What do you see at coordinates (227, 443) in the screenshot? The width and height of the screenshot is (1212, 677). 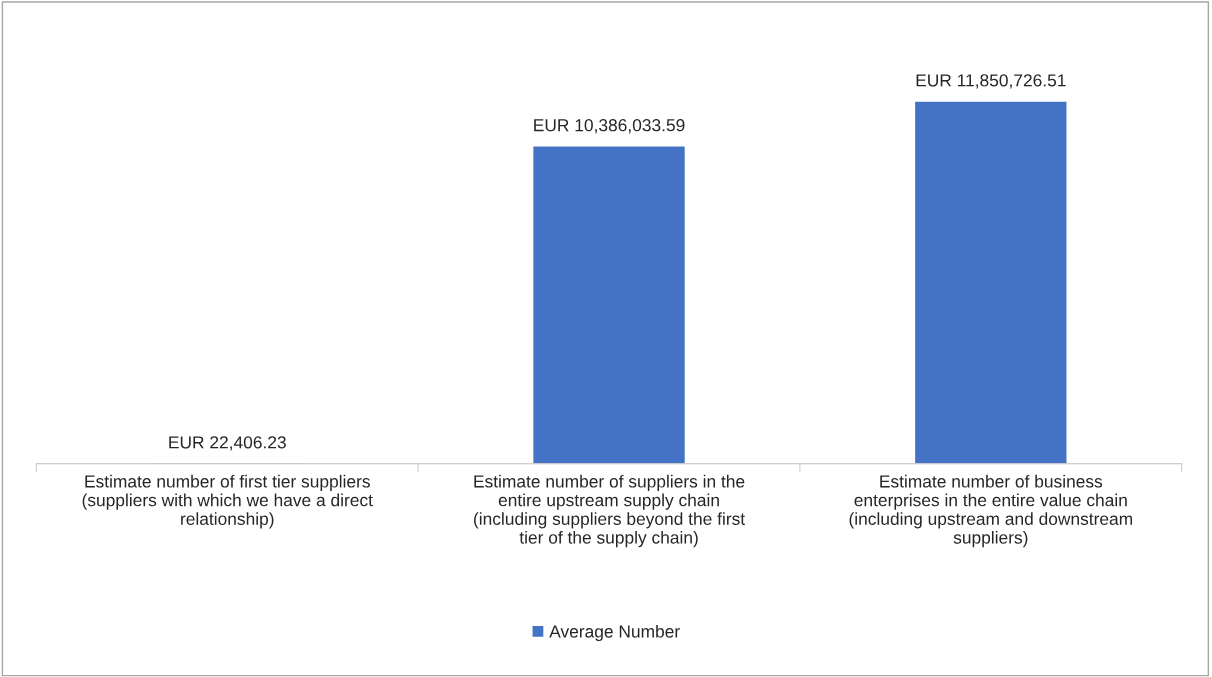 I see `data-label: EUR 22,406.23` at bounding box center [227, 443].